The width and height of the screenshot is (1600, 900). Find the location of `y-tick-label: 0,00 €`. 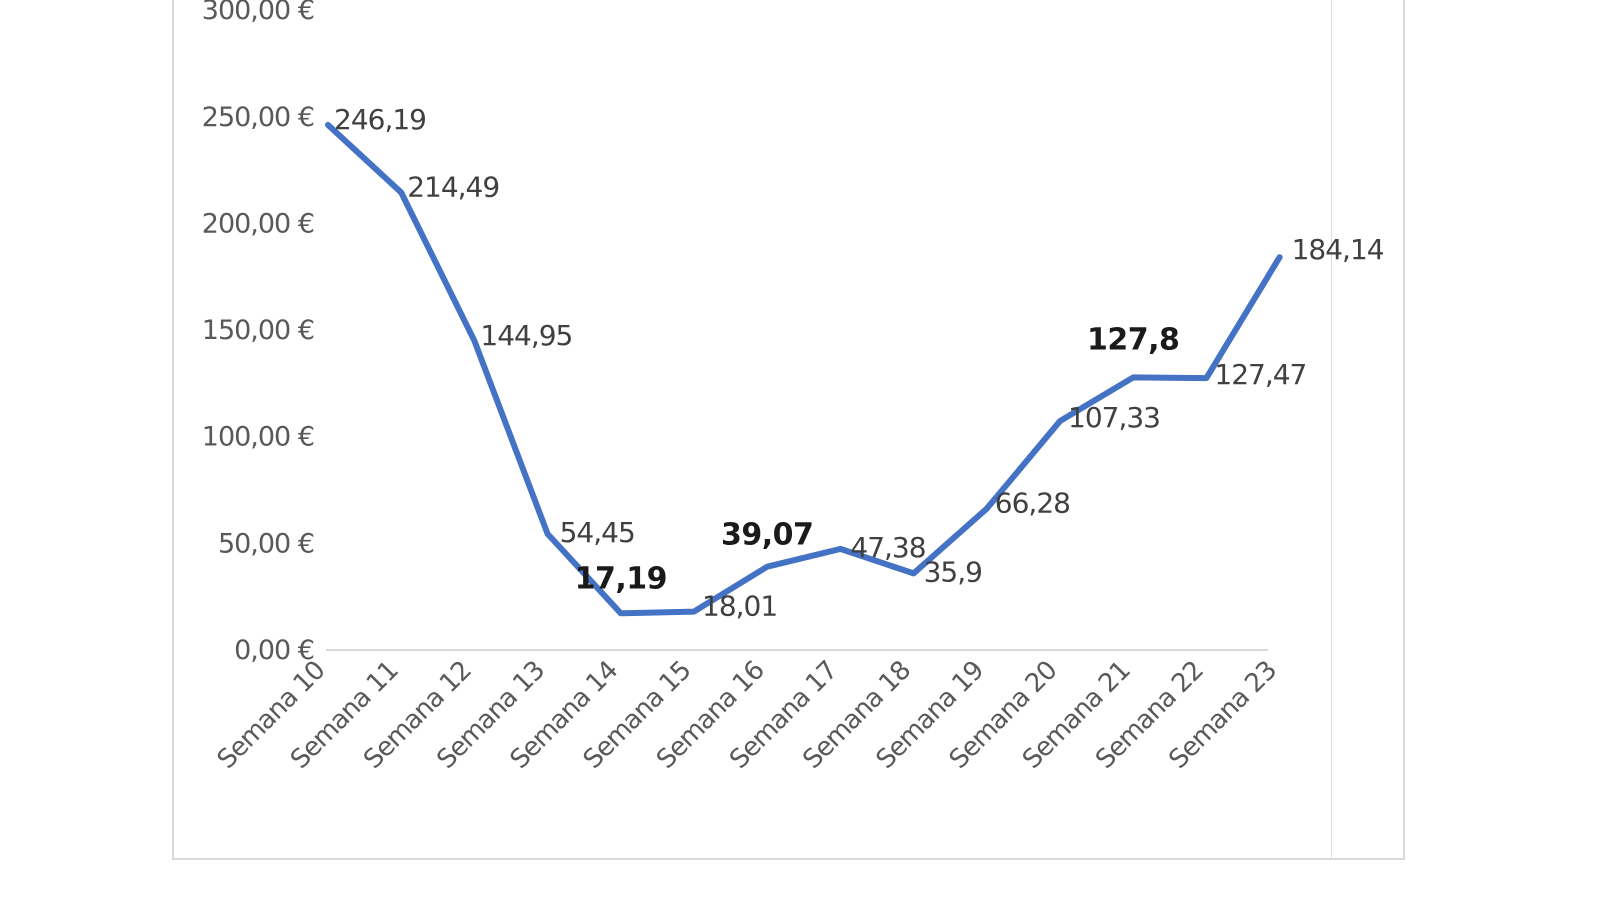

y-tick-label: 0,00 € is located at coordinates (274, 650).